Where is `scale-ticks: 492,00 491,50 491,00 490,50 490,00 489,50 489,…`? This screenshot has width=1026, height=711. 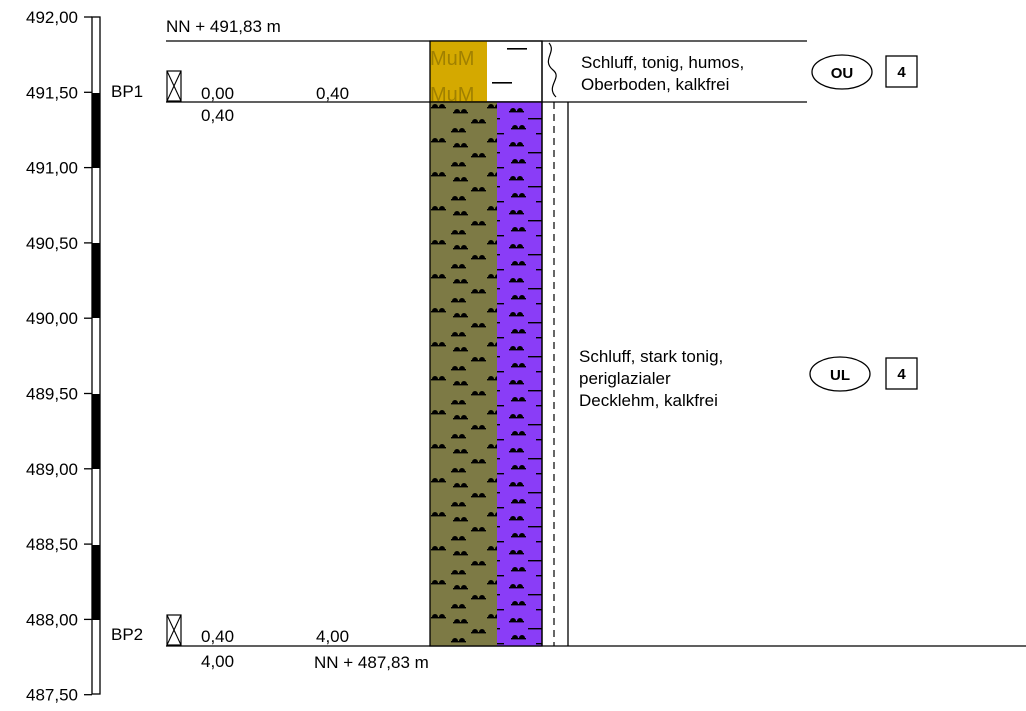 scale-ticks: 492,00 491,50 491,00 490,50 490,00 489,50 489,… is located at coordinates (59, 356).